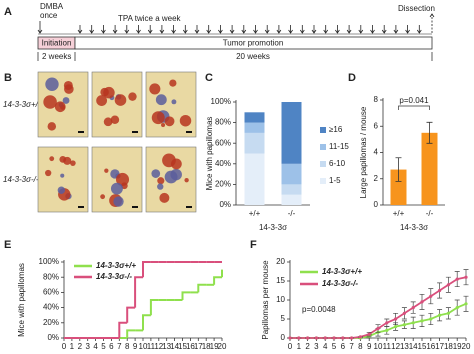  What do you see at coordinates (448, 346) in the screenshot?
I see `x-tick-label: 18` at bounding box center [448, 346].